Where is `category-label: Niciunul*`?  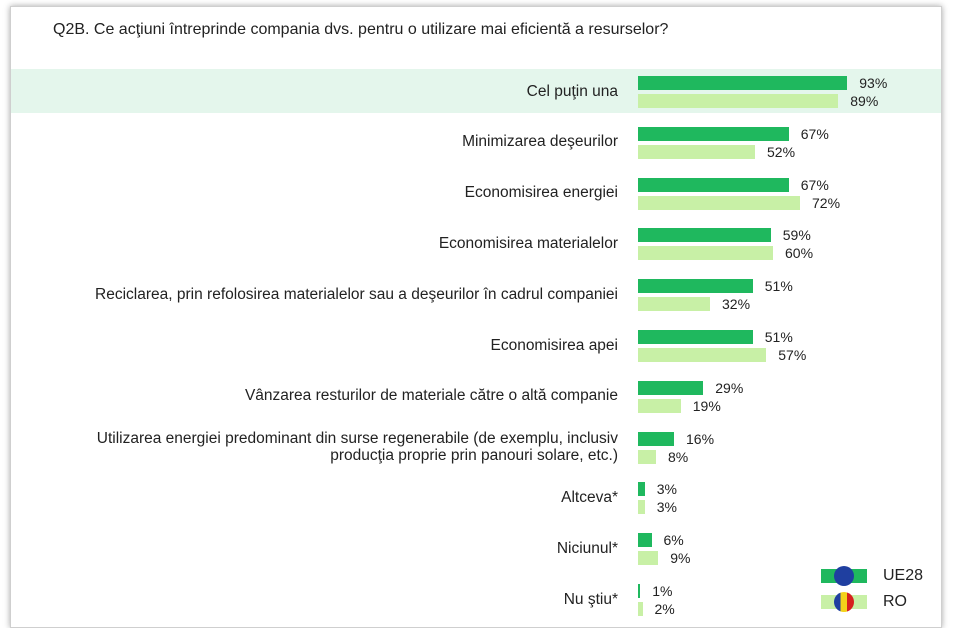 category-label: Niciunul* is located at coordinates (587, 548).